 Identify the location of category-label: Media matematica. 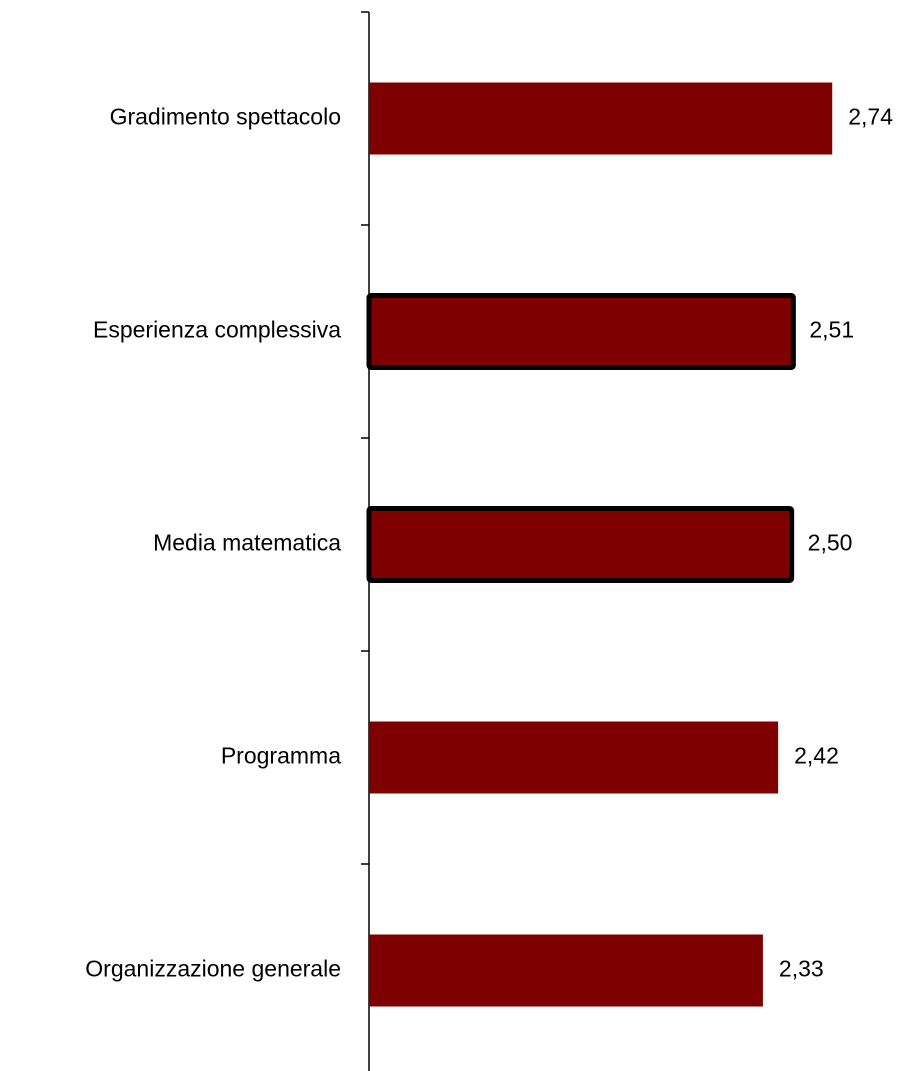
(247, 543).